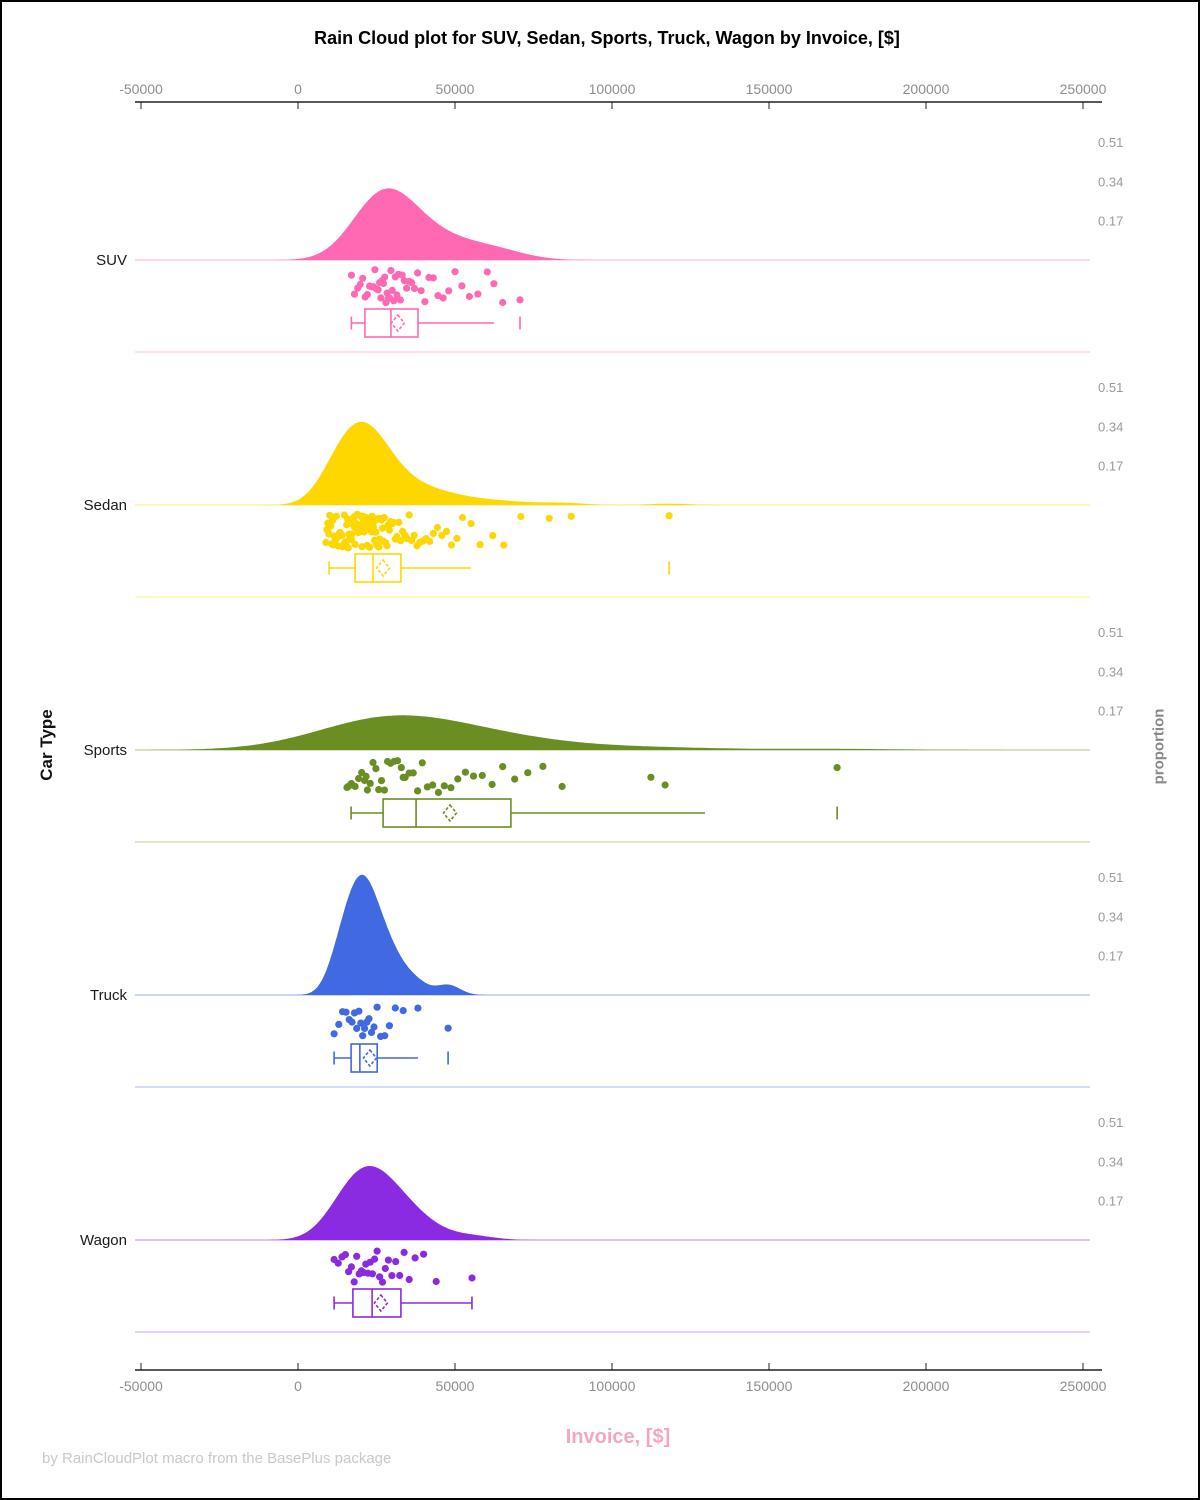  Describe the element at coordinates (370, 1058) in the screenshot. I see `mean-diamond` at that location.